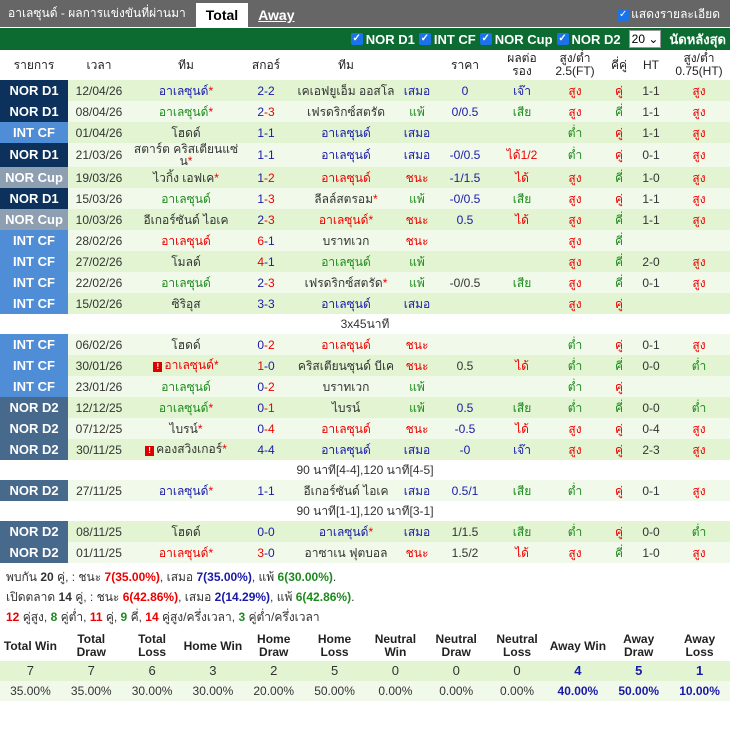 The height and width of the screenshot is (733, 730). What do you see at coordinates (242, 617) in the screenshot?
I see `stat-count: 3` at bounding box center [242, 617].